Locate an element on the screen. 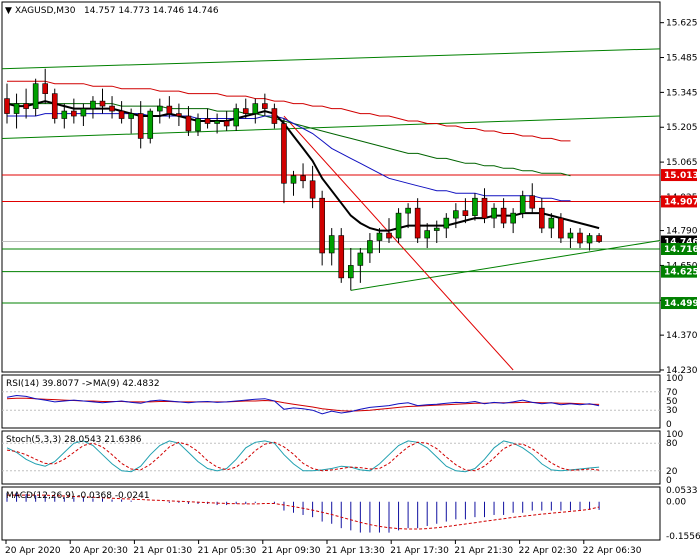 The height and width of the screenshot is (560, 700). symbol-label: XAGUSD,M30 is located at coordinates (45, 11).